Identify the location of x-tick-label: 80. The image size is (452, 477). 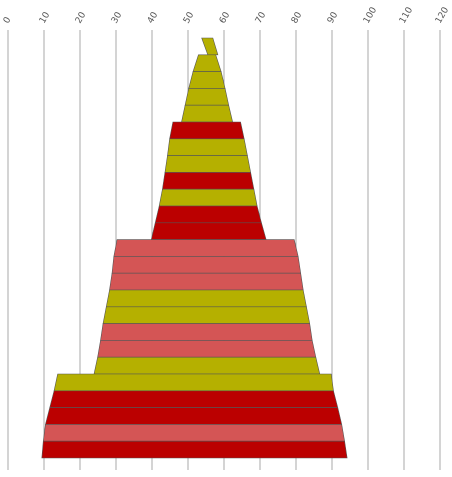
(297, 17).